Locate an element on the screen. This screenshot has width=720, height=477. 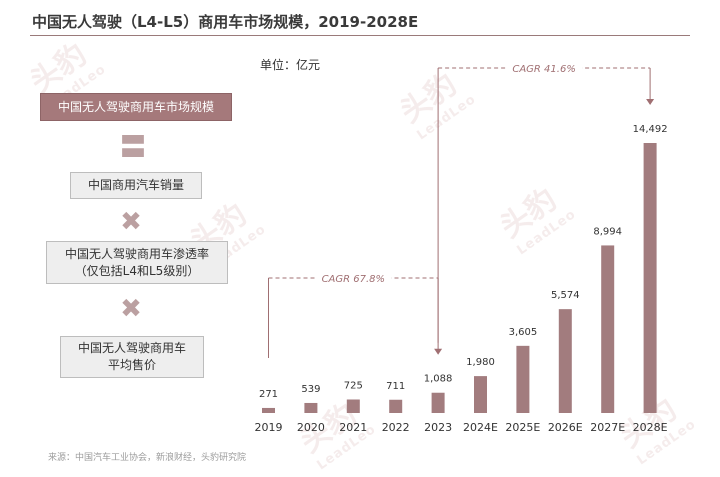
value-label-2024E: 1,980 is located at coordinates (480, 362).